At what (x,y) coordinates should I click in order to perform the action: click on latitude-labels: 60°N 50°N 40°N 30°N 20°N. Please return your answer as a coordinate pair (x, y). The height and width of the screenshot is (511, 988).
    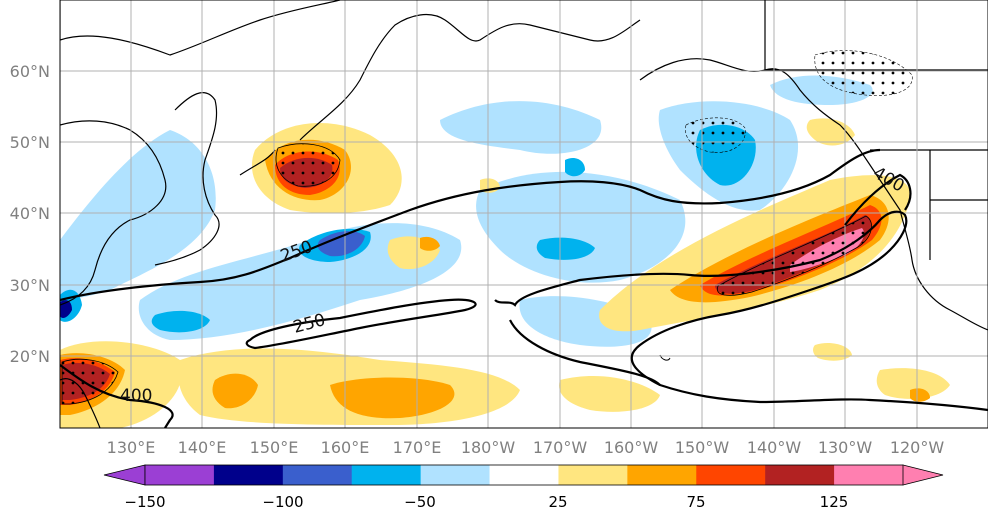
    Looking at the image, I should click on (30, 214).